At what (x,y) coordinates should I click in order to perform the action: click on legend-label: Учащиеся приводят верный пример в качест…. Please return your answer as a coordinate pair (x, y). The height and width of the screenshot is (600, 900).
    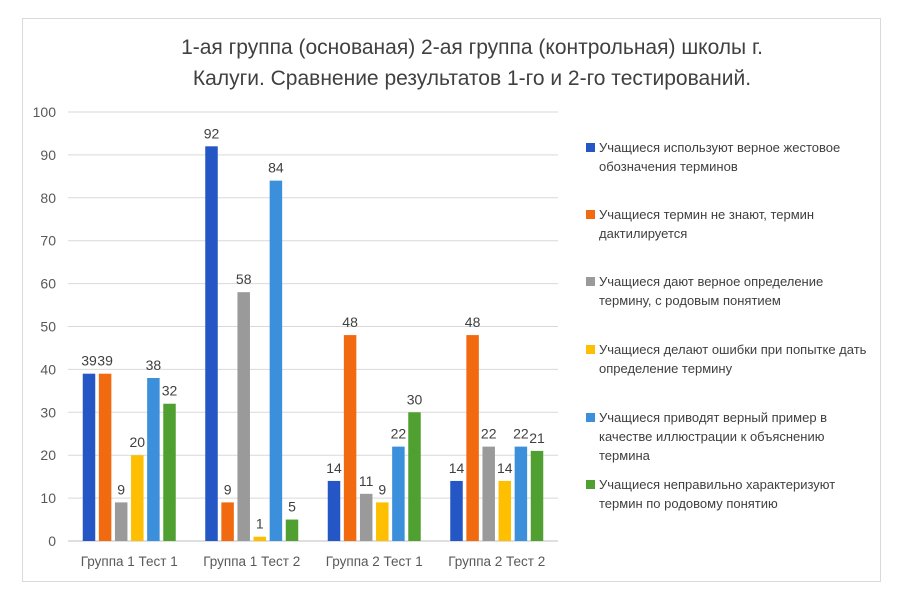
    Looking at the image, I should click on (713, 436).